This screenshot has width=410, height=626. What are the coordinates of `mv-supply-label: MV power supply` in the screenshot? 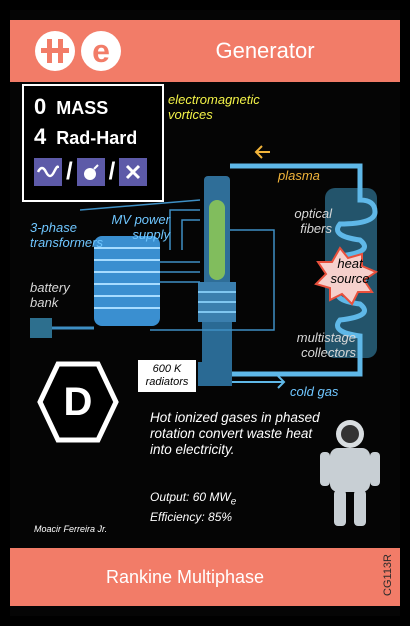 It's located at (140, 227).